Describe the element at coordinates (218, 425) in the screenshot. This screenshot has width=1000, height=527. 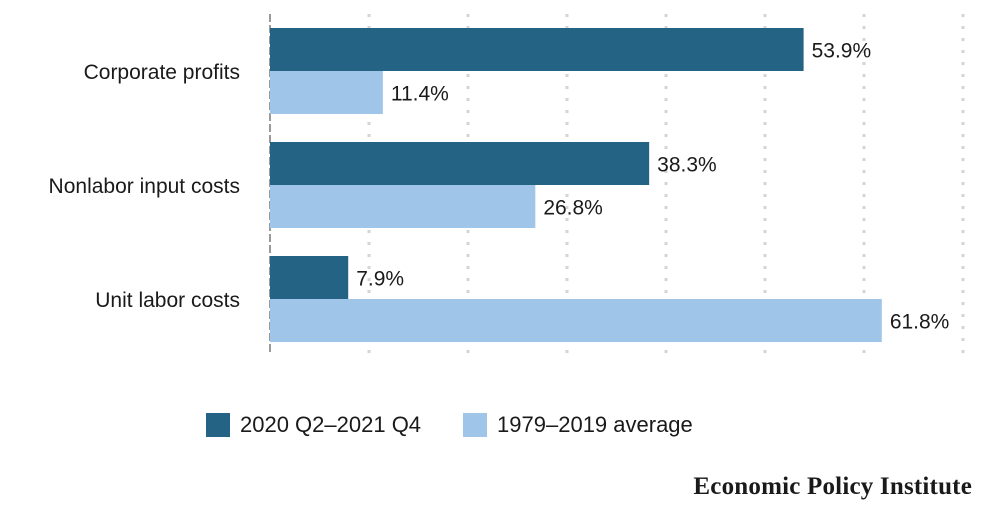
I see `legend-swatch-recent` at that location.